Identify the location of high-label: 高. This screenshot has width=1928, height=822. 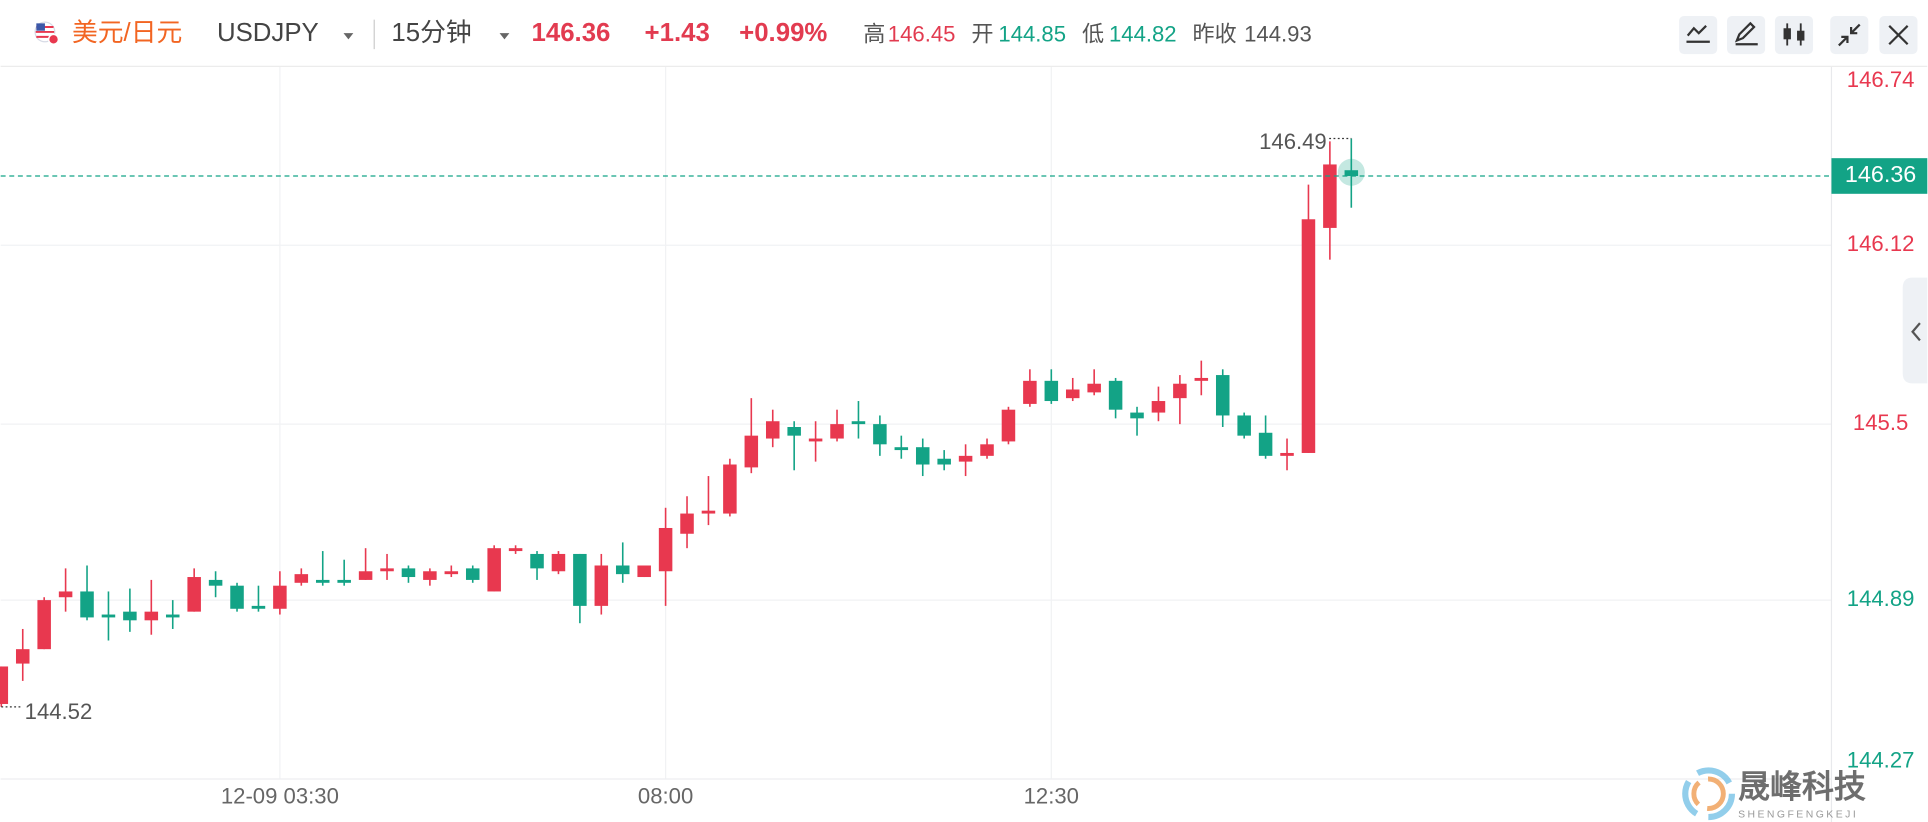
(874, 33).